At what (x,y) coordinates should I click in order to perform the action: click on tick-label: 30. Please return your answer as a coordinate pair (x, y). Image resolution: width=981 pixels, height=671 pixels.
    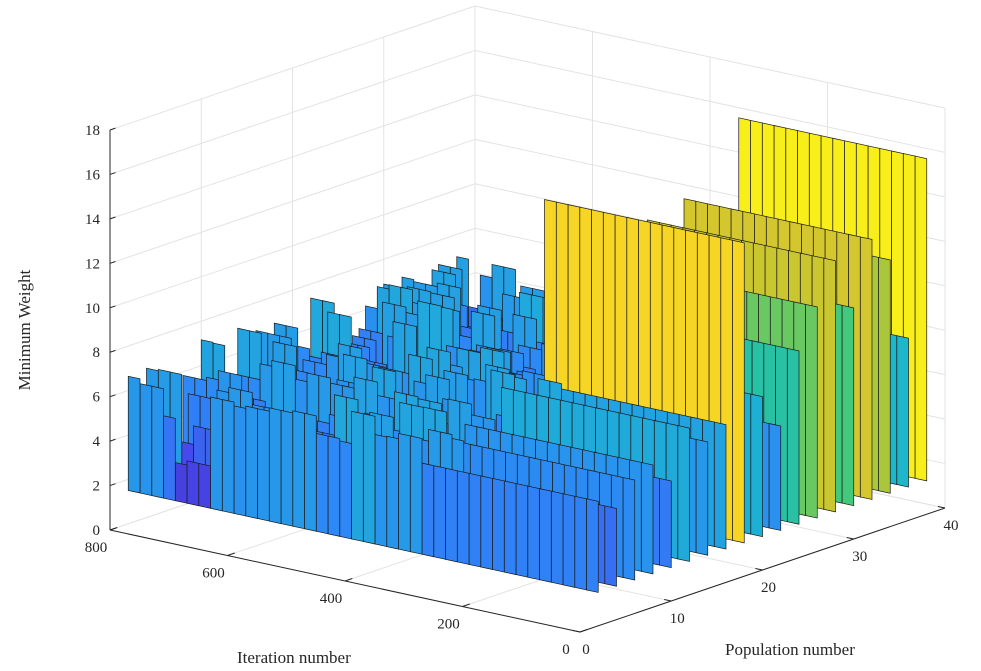
    Looking at the image, I should click on (859, 557).